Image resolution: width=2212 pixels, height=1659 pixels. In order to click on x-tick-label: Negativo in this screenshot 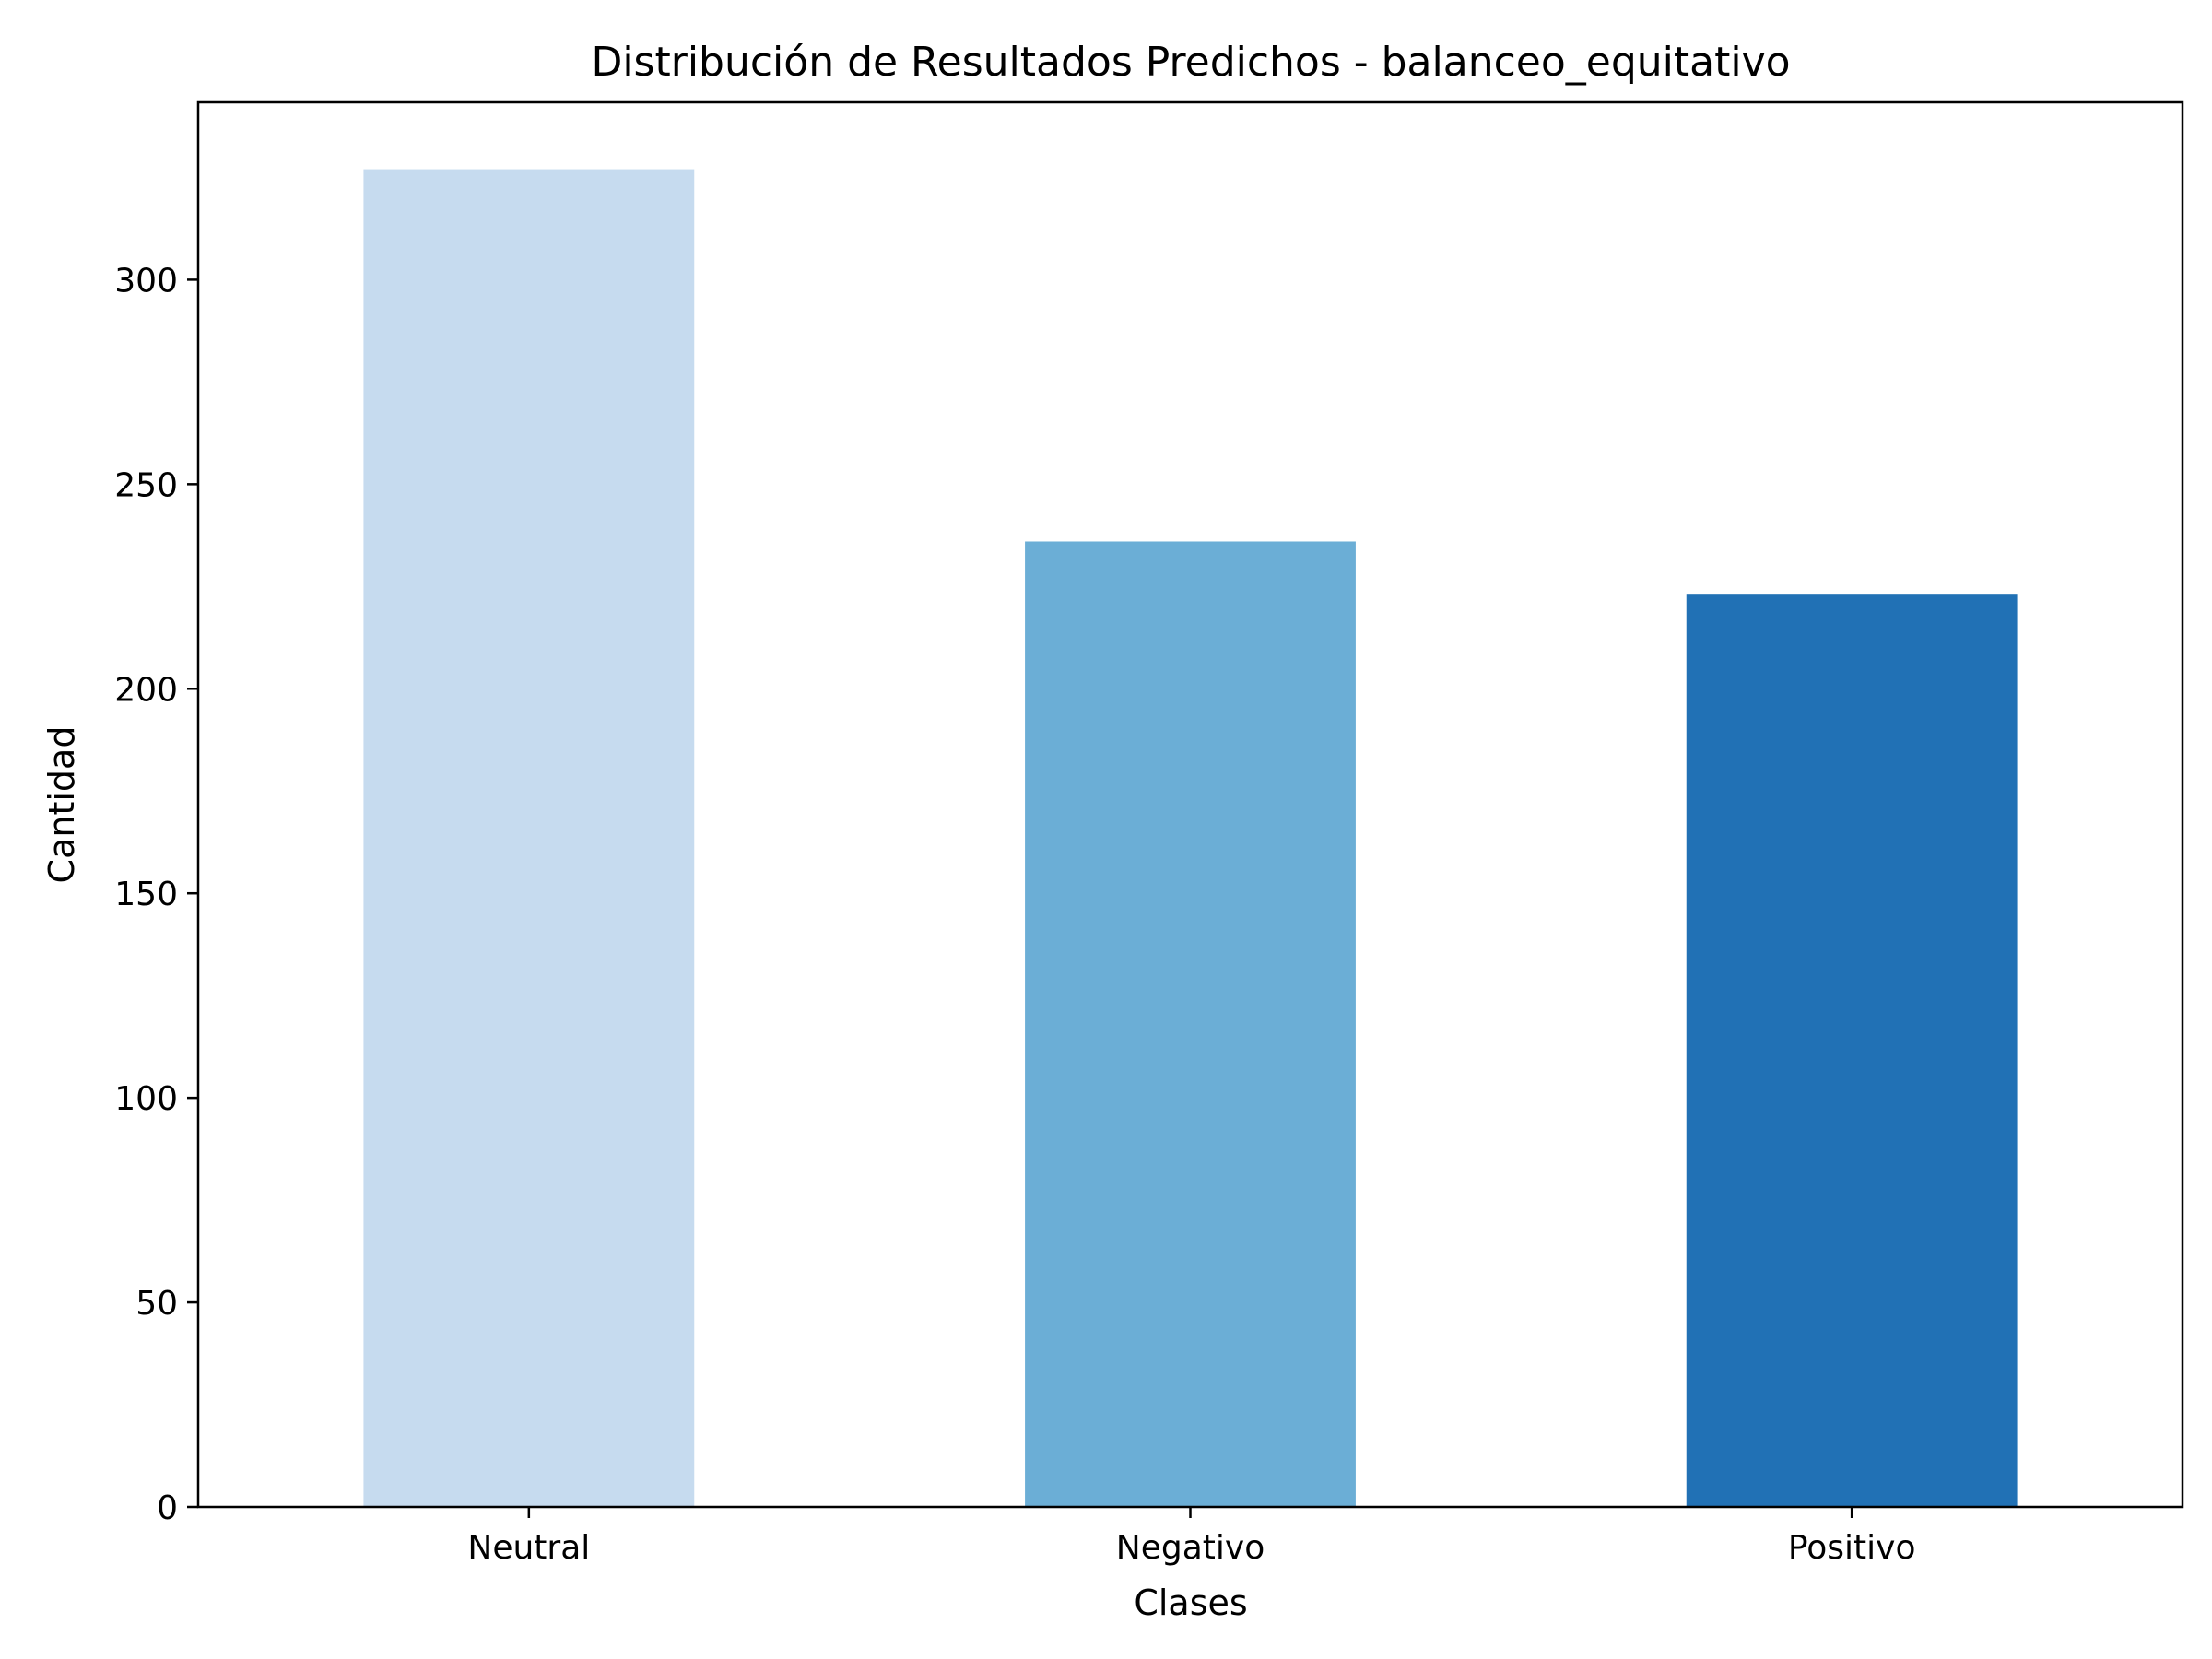, I will do `click(1190, 1548)`.